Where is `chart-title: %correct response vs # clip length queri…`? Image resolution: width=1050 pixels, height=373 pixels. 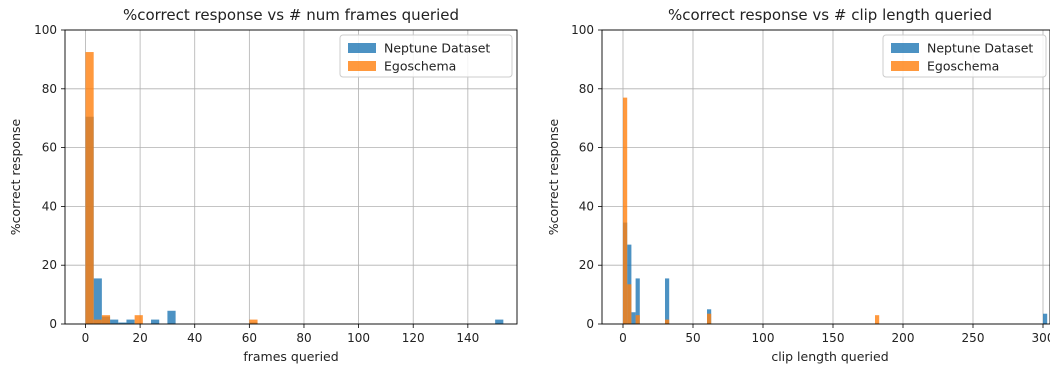
chart-title: %correct response vs # clip length queri… is located at coordinates (830, 15).